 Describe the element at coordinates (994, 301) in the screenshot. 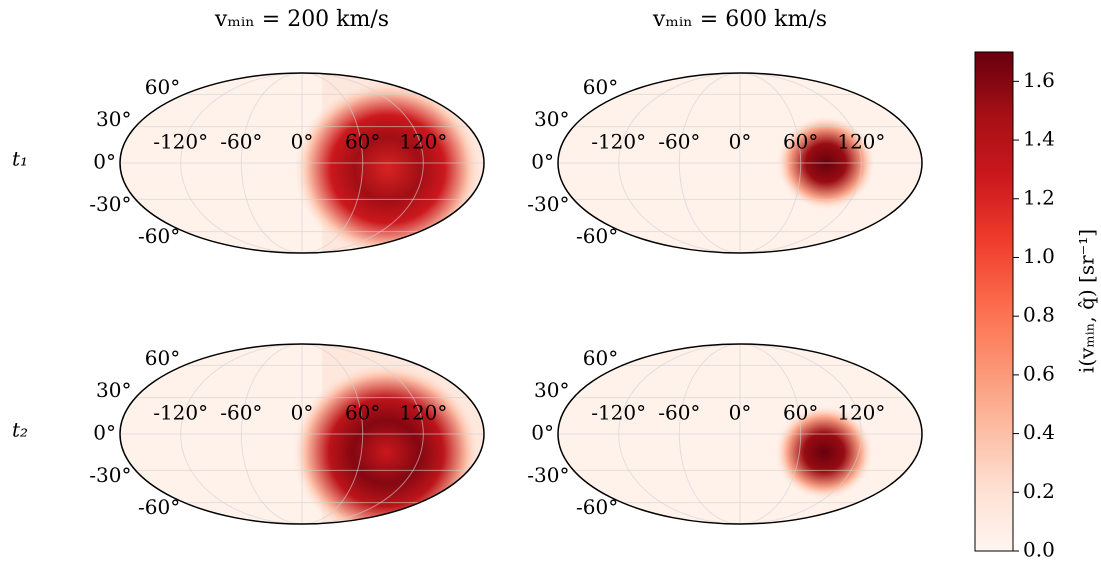

I see `colorbar` at that location.